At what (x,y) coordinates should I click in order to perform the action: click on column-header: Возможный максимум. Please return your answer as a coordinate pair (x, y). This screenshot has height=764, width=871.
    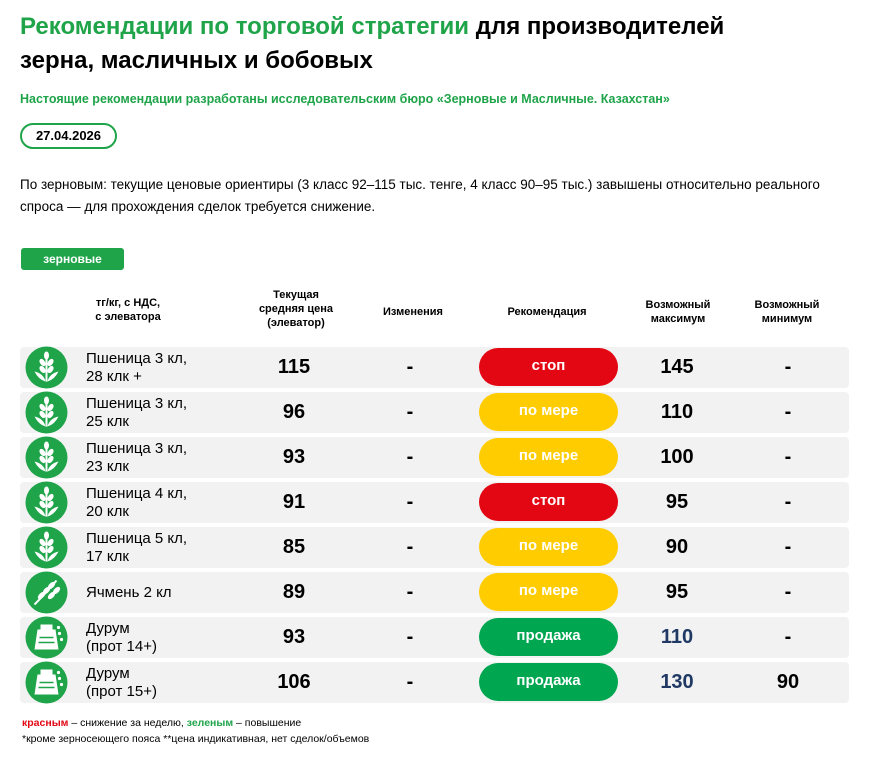
    Looking at the image, I should click on (678, 312).